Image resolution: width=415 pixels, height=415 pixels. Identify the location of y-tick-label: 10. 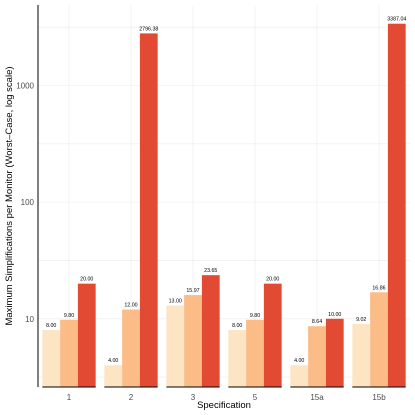
(29, 319).